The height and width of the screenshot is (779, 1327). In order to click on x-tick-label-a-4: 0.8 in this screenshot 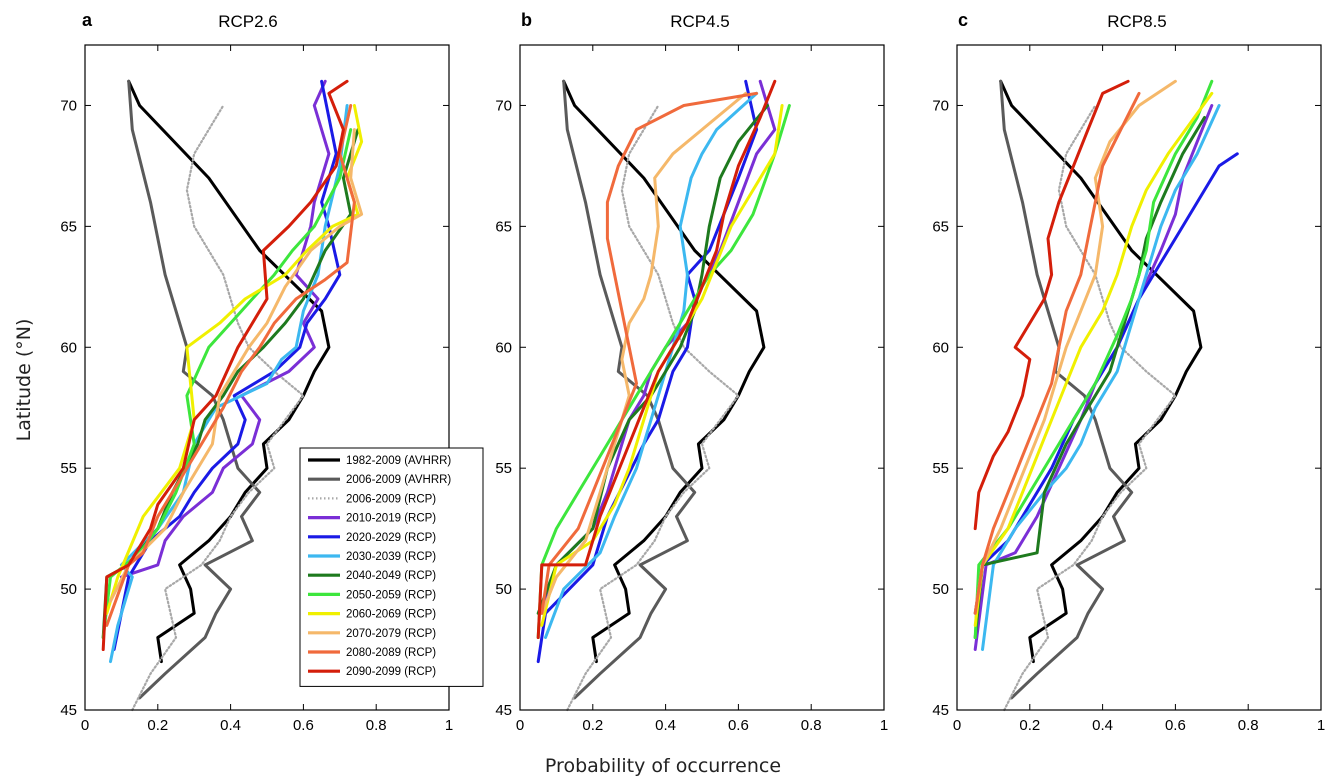, I will do `click(376, 725)`.